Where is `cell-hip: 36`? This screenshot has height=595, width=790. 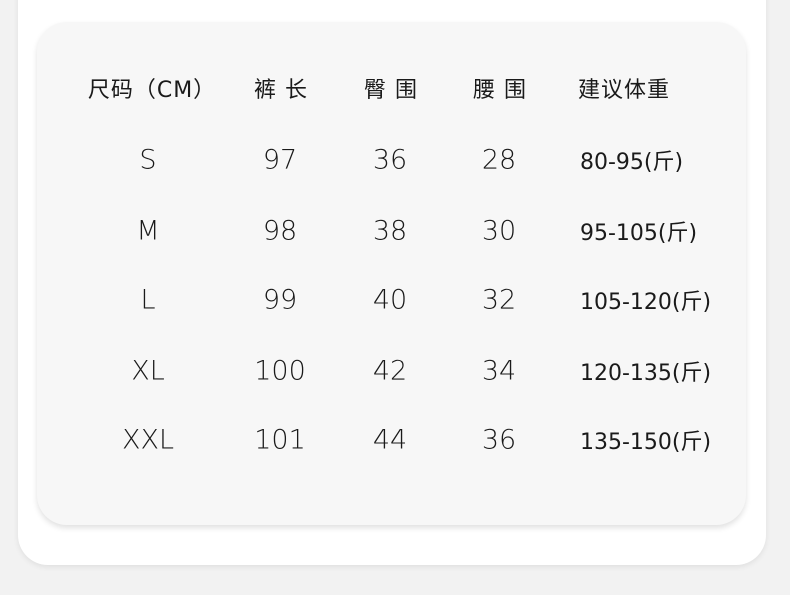
cell-hip: 36 is located at coordinates (390, 160).